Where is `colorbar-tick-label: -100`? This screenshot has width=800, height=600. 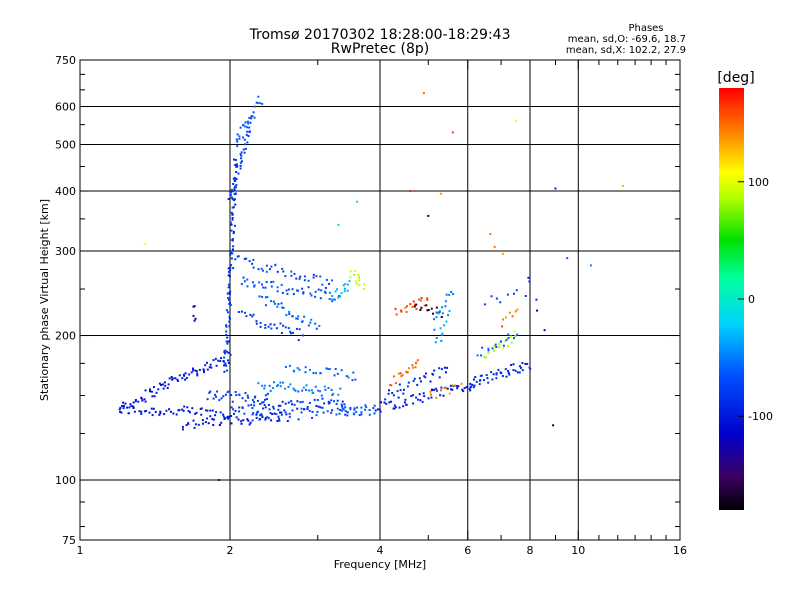
colorbar-tick-label: -100 is located at coordinates (760, 416).